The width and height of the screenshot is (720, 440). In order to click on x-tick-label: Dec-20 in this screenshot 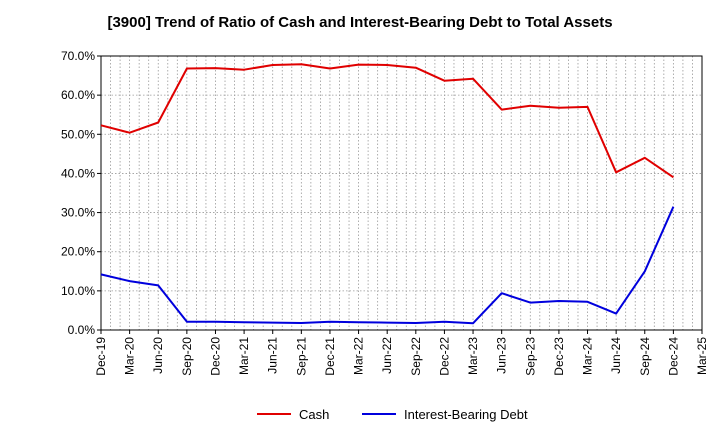, I will do `click(215, 356)`.